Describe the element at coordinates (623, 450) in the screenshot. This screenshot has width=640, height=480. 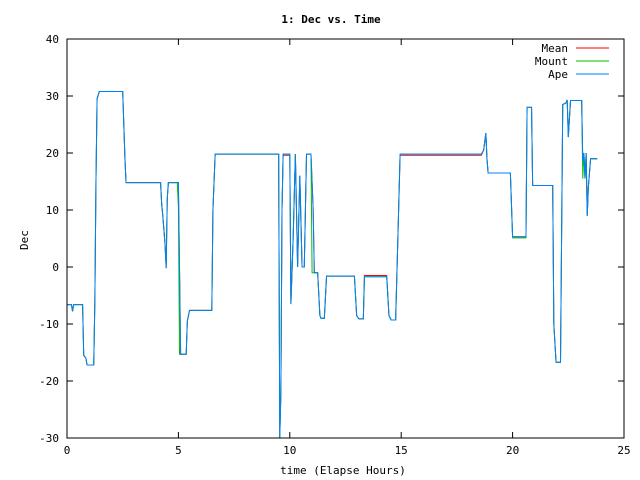
I see `x-tick-label: 25` at that location.